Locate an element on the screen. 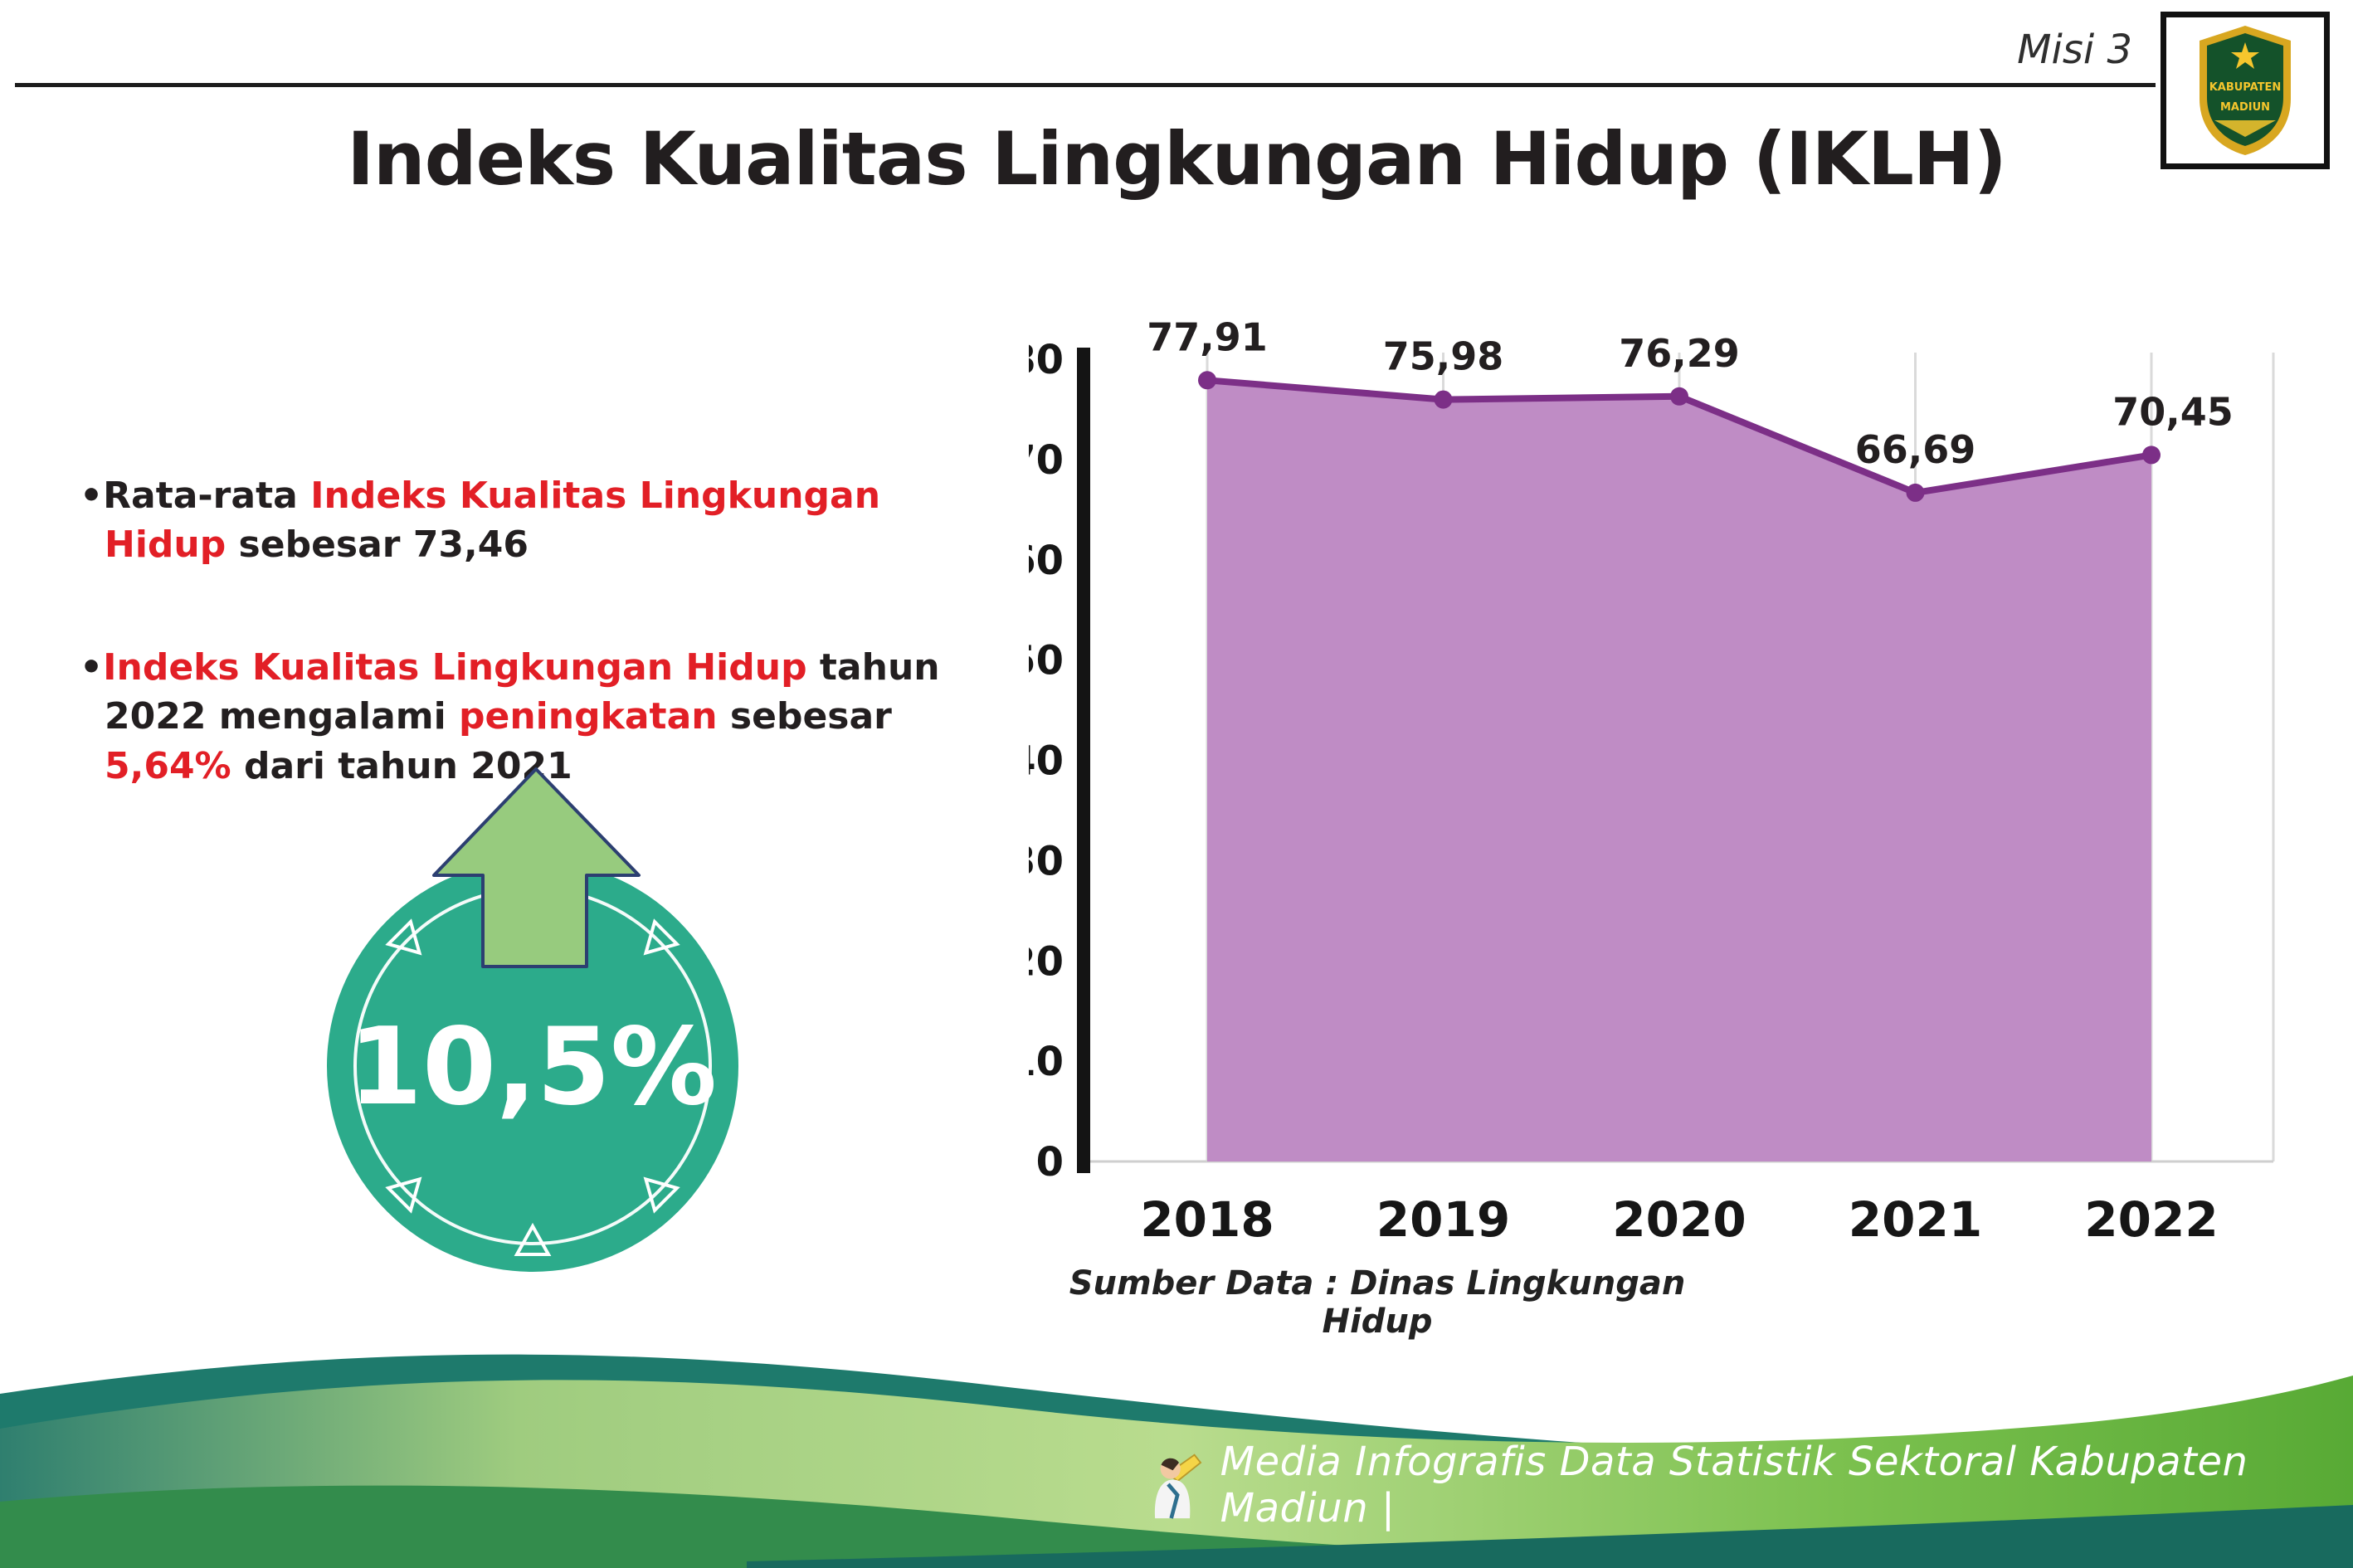 Image resolution: width=2353 pixels, height=1568 pixels. text-segment: sebesar 73,46 is located at coordinates (377, 545).